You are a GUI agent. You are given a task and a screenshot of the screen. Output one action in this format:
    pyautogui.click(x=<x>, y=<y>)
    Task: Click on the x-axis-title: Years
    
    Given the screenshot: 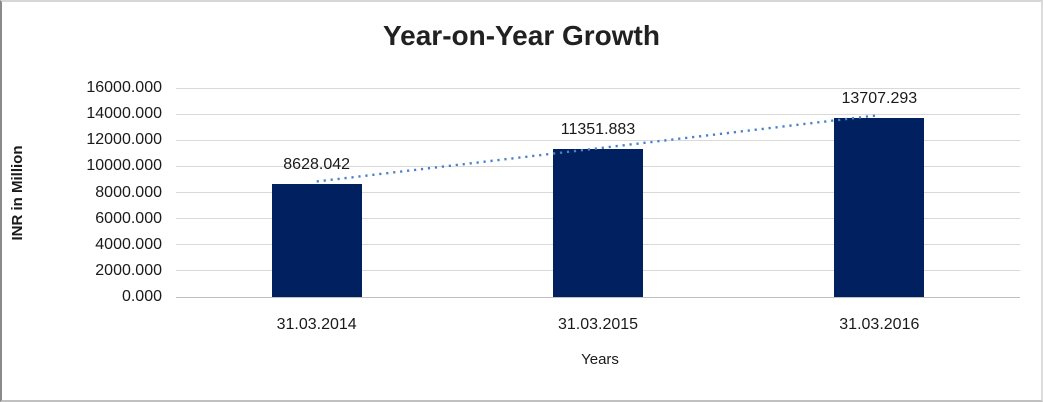 What is the action you would take?
    pyautogui.click(x=600, y=359)
    